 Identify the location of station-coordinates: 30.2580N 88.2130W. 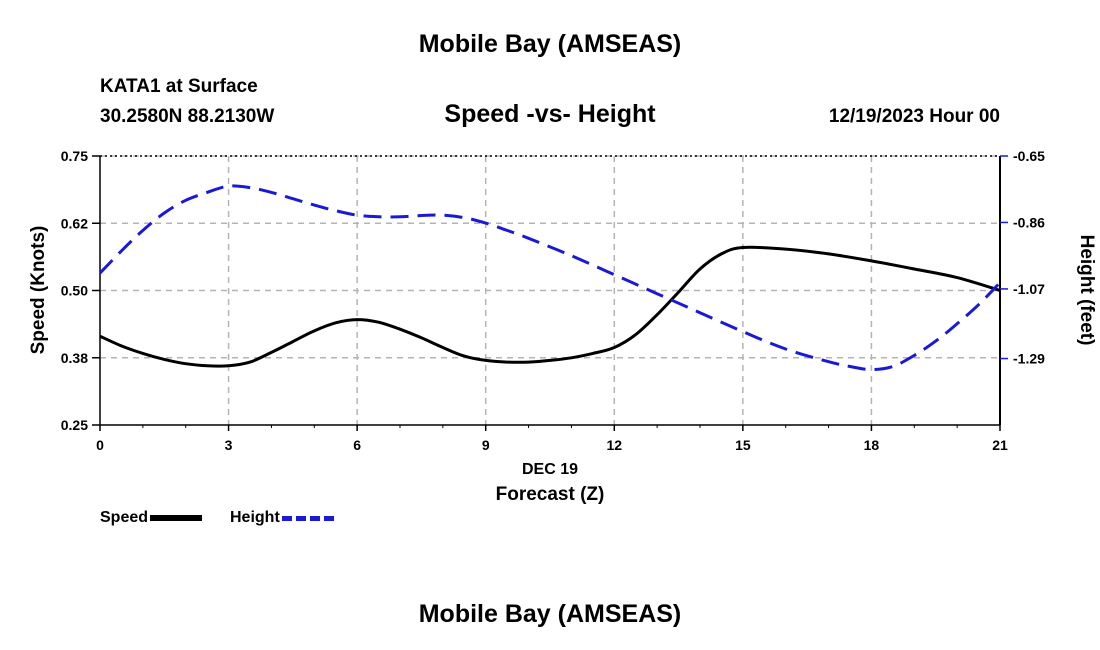
(187, 116).